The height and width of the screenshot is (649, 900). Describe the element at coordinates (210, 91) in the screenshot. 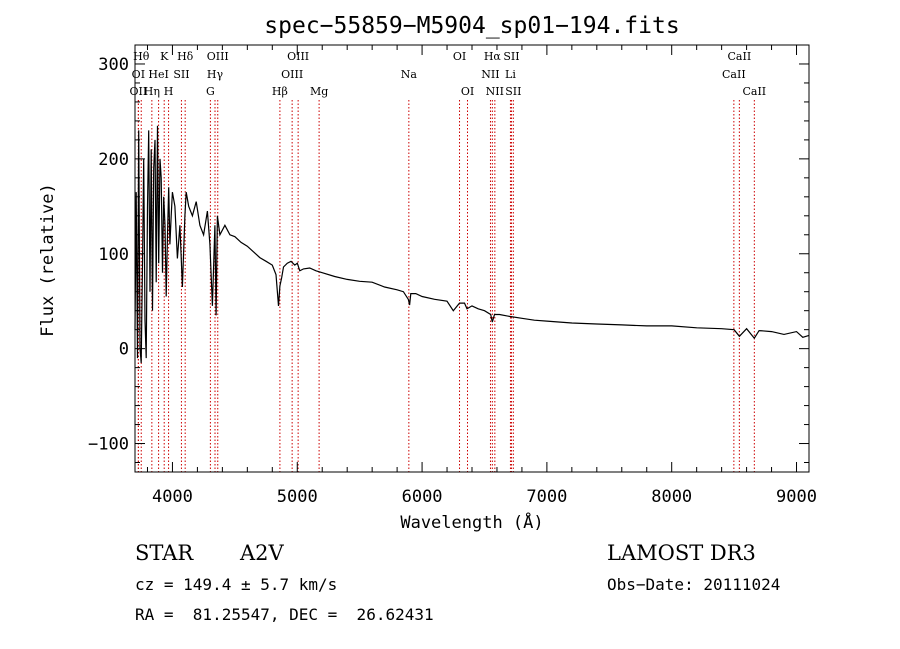

I see `line-label-g: G` at that location.